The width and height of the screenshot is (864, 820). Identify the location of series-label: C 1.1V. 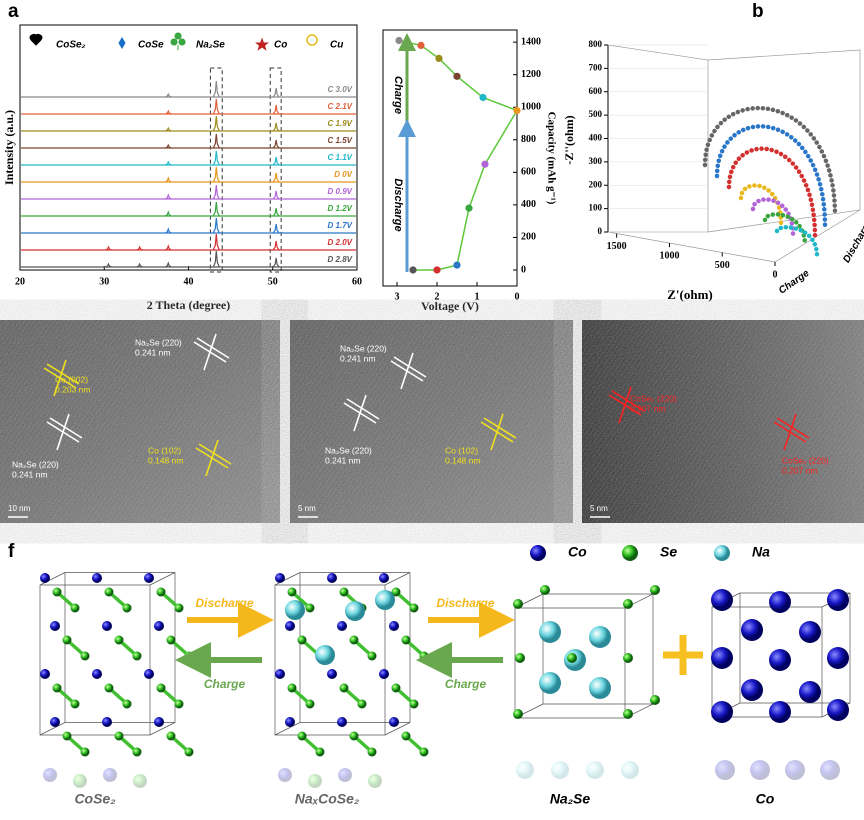
(340, 157).